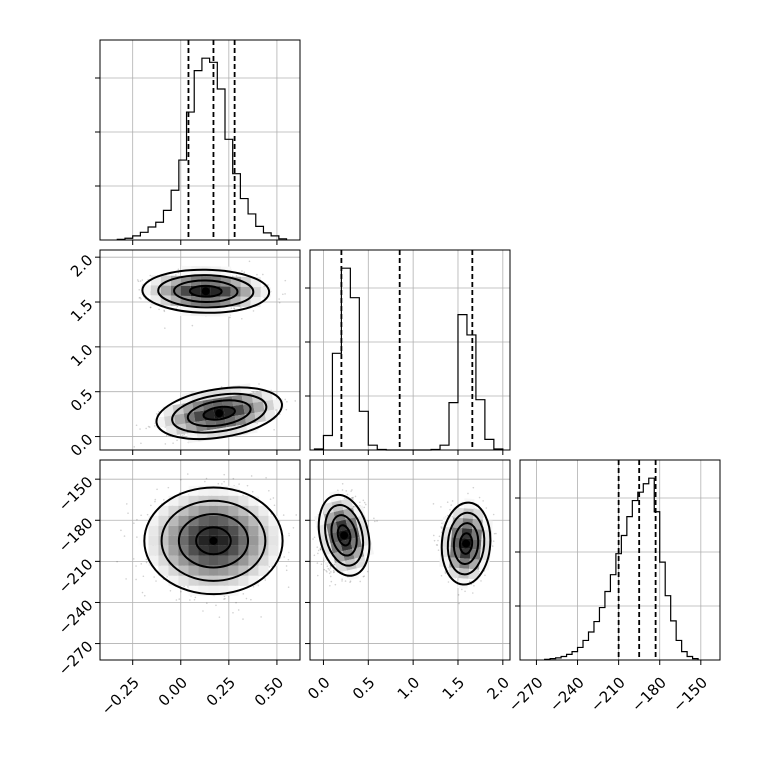 Image resolution: width=760 pixels, height=760 pixels. Describe the element at coordinates (408, 350) in the screenshot. I see `marginal-panel-p1` at that location.